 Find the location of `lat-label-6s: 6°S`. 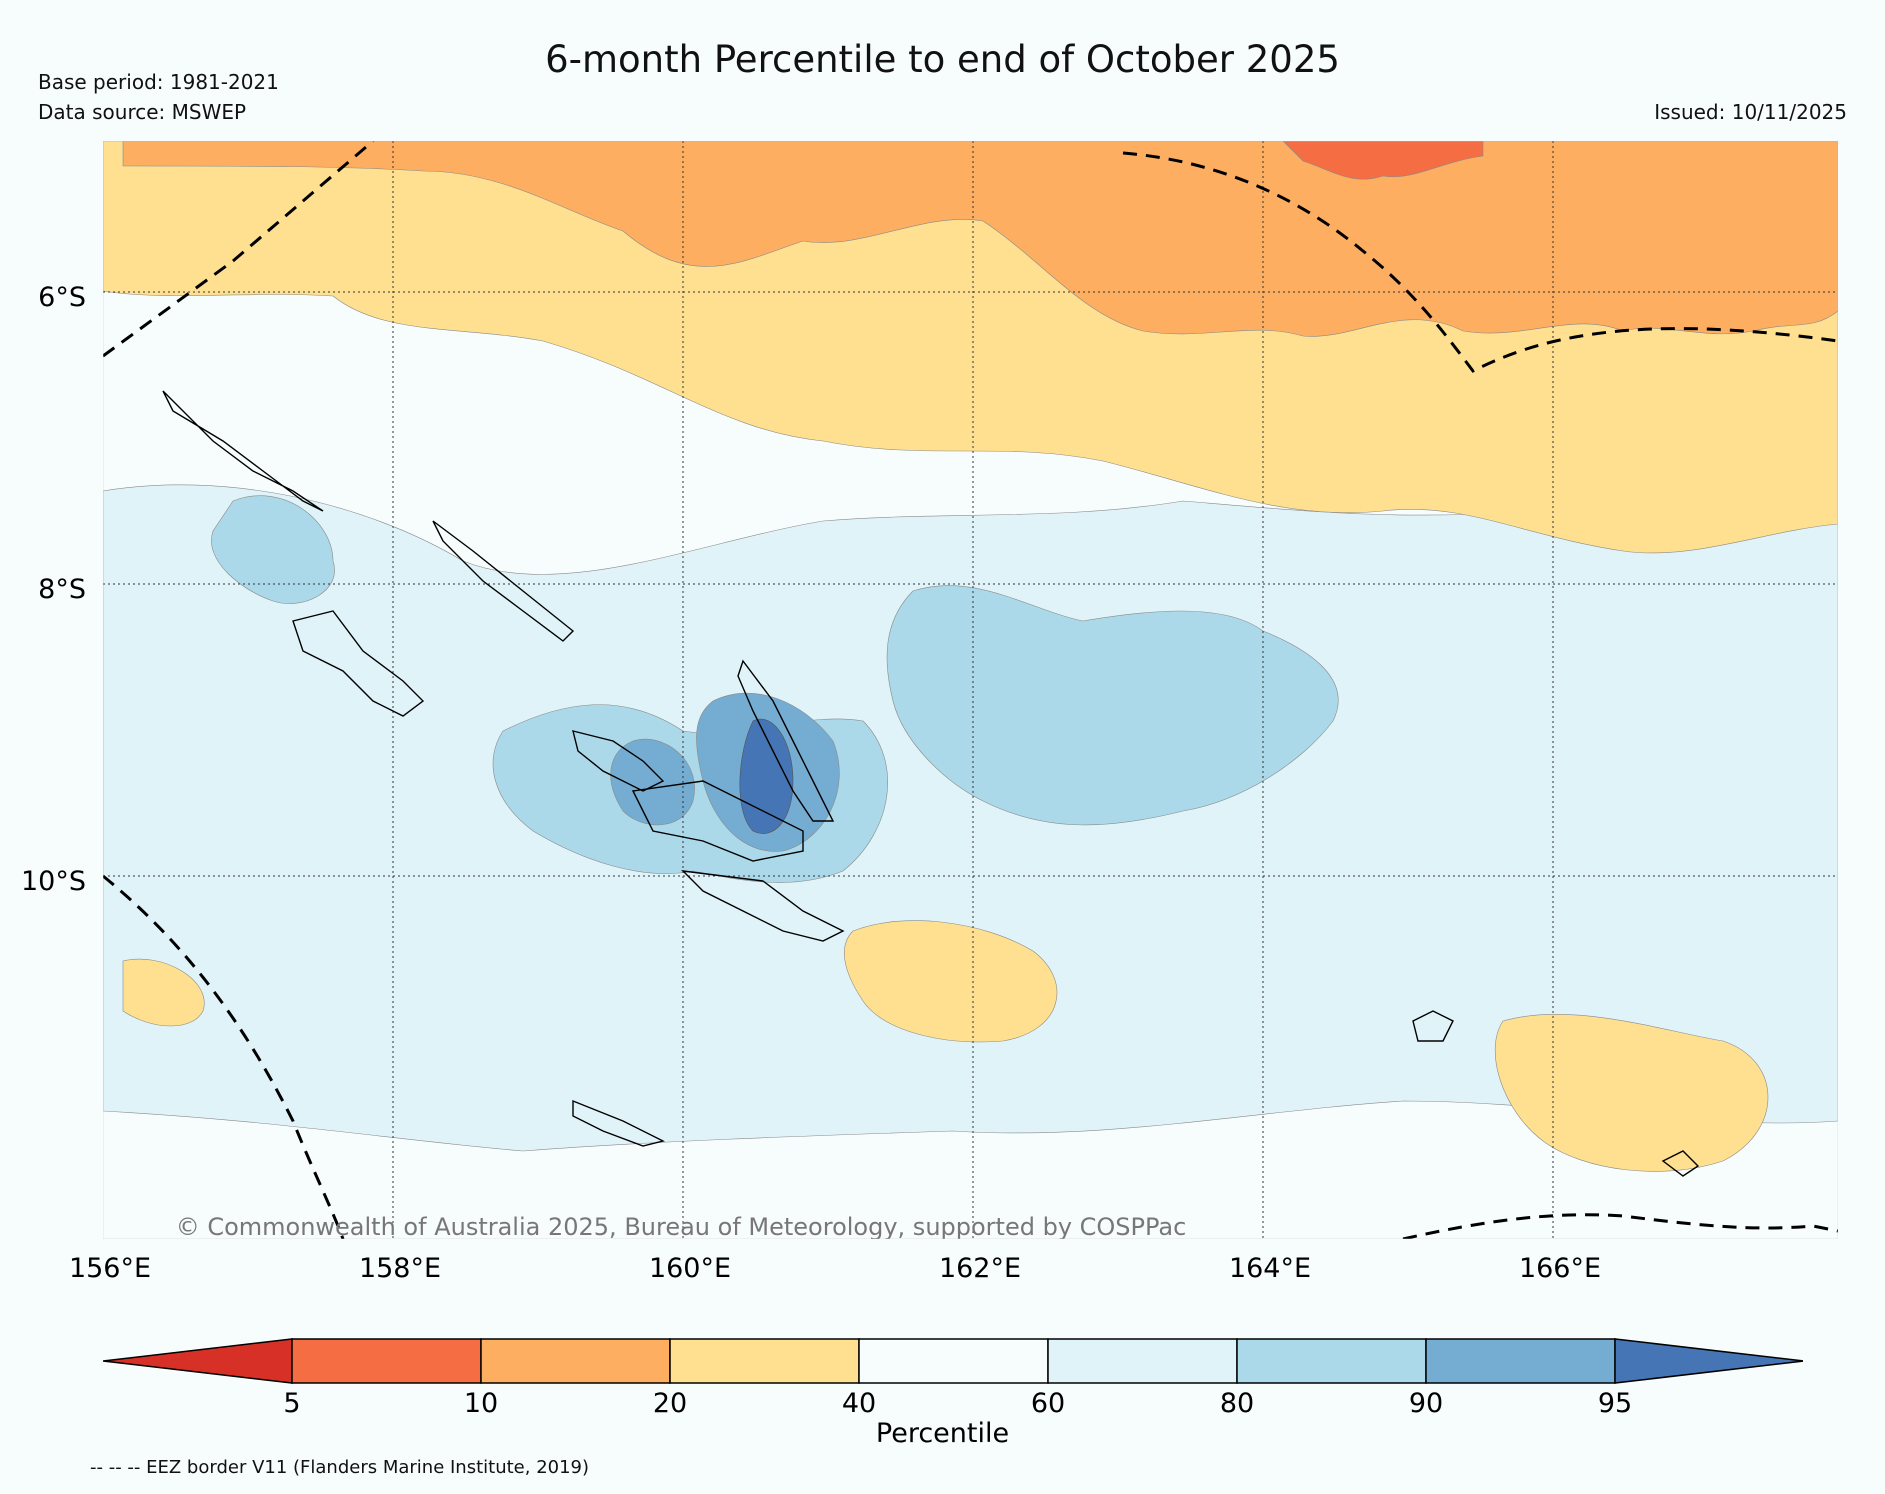

lat-label-6s: 6°S is located at coordinates (62, 297).